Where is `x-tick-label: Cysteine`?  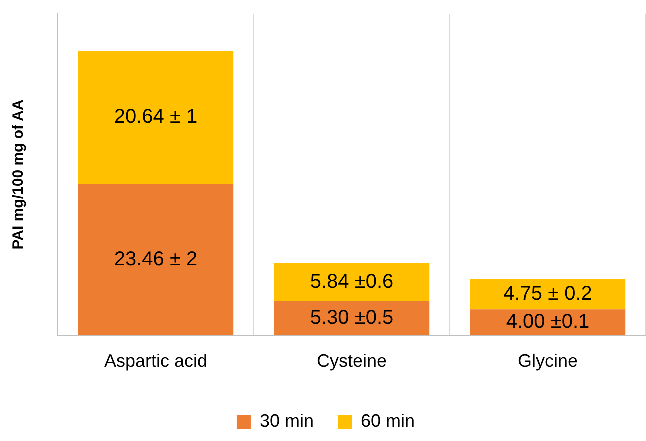 x-tick-label: Cysteine is located at coordinates (352, 361).